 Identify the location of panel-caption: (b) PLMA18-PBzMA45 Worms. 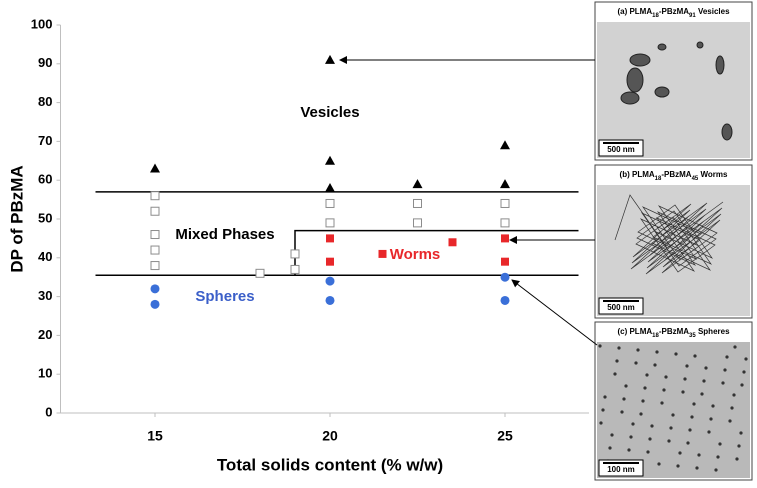
(674, 175).